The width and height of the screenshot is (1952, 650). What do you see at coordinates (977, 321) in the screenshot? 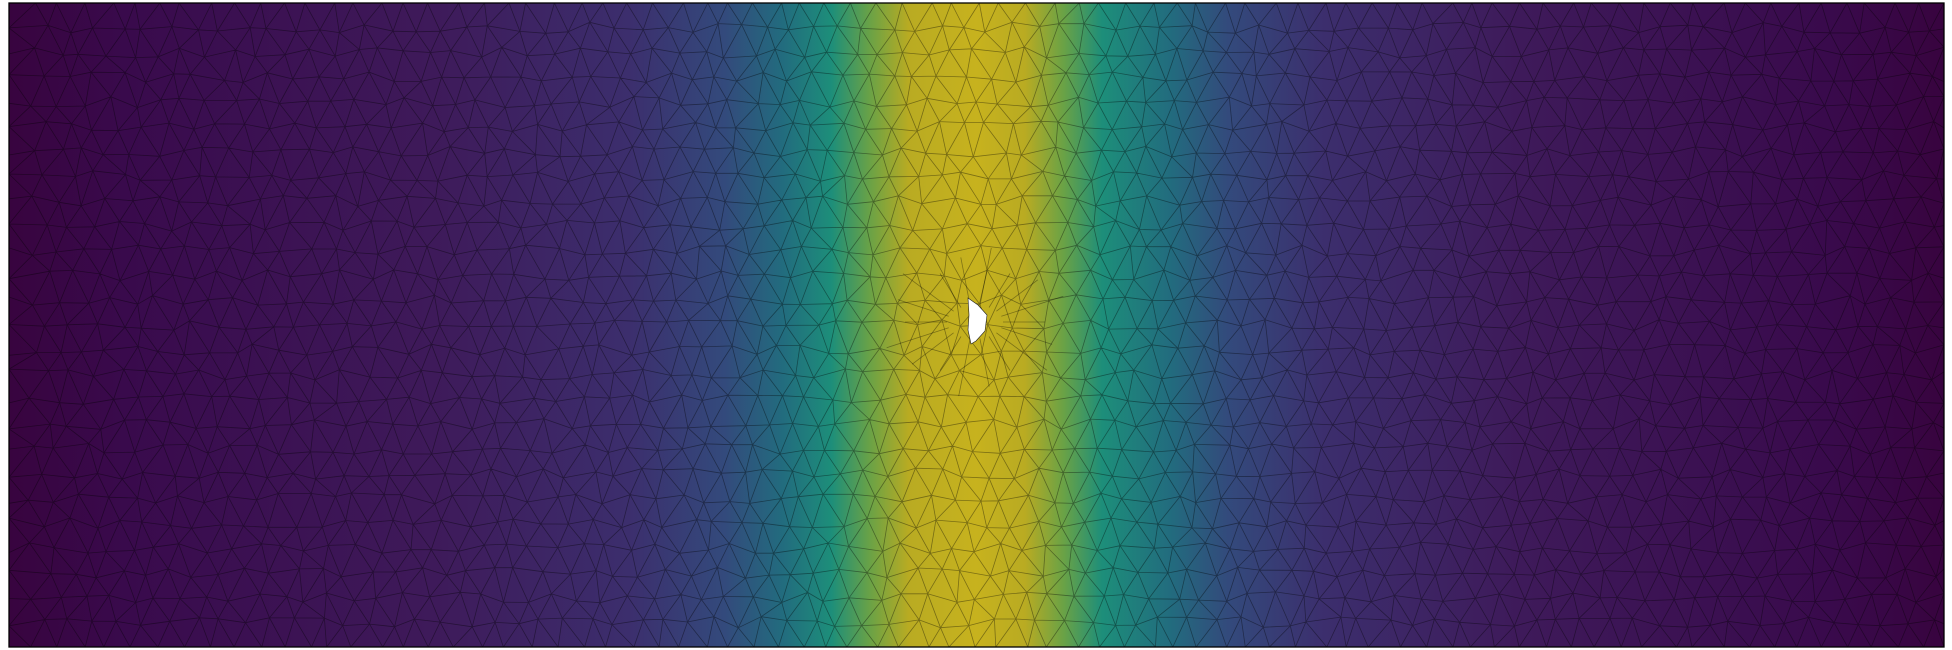
I see `mesh-hole` at bounding box center [977, 321].